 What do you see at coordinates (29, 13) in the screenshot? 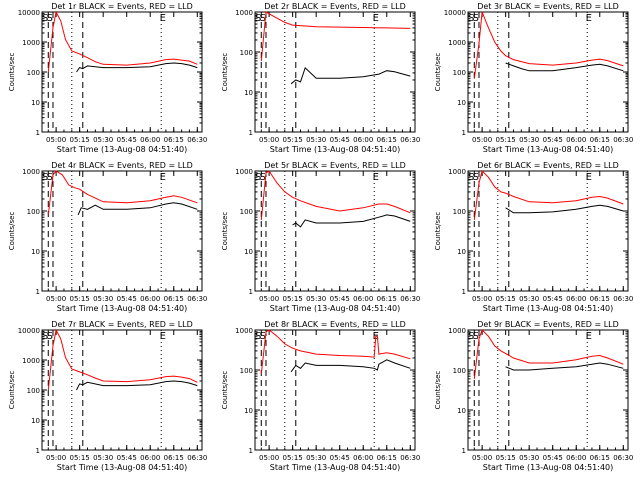
I see `y-tick-label: 10000` at bounding box center [29, 13].